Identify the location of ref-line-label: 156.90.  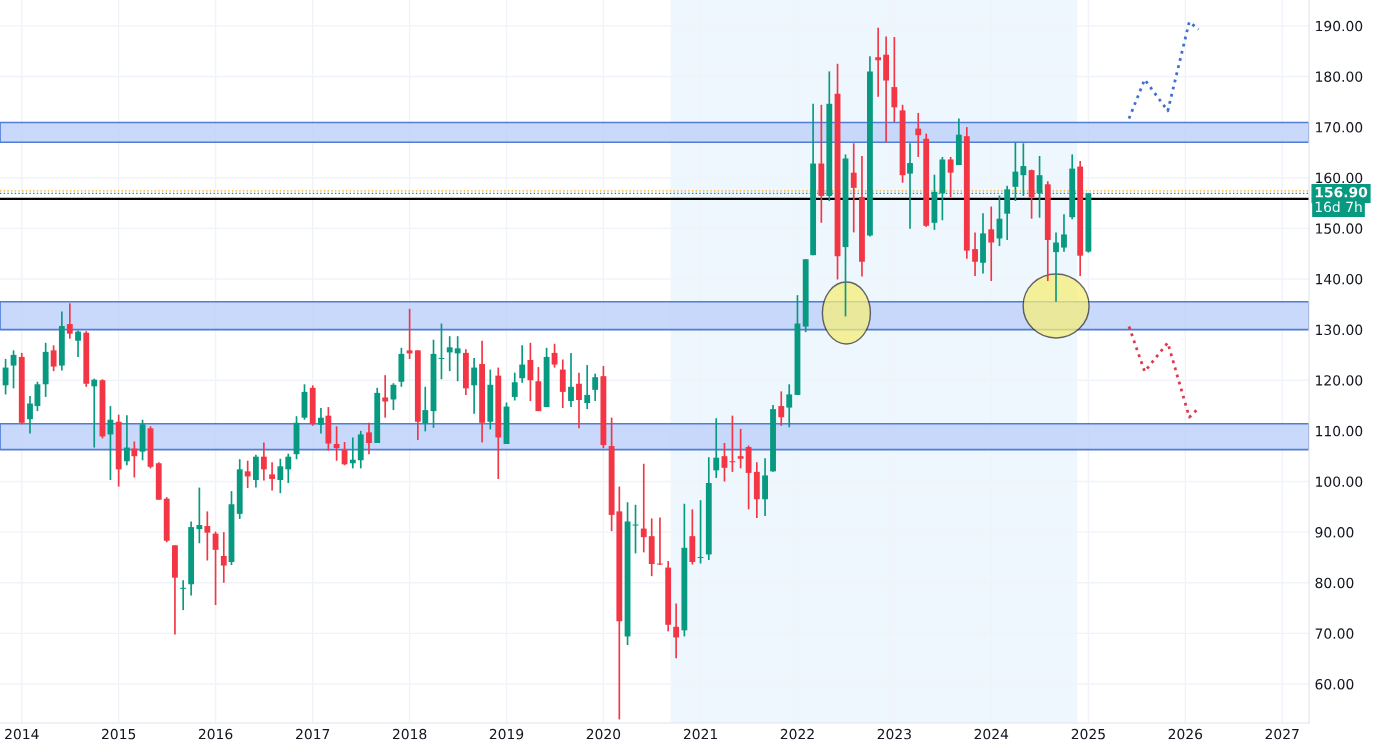
(1341, 192).